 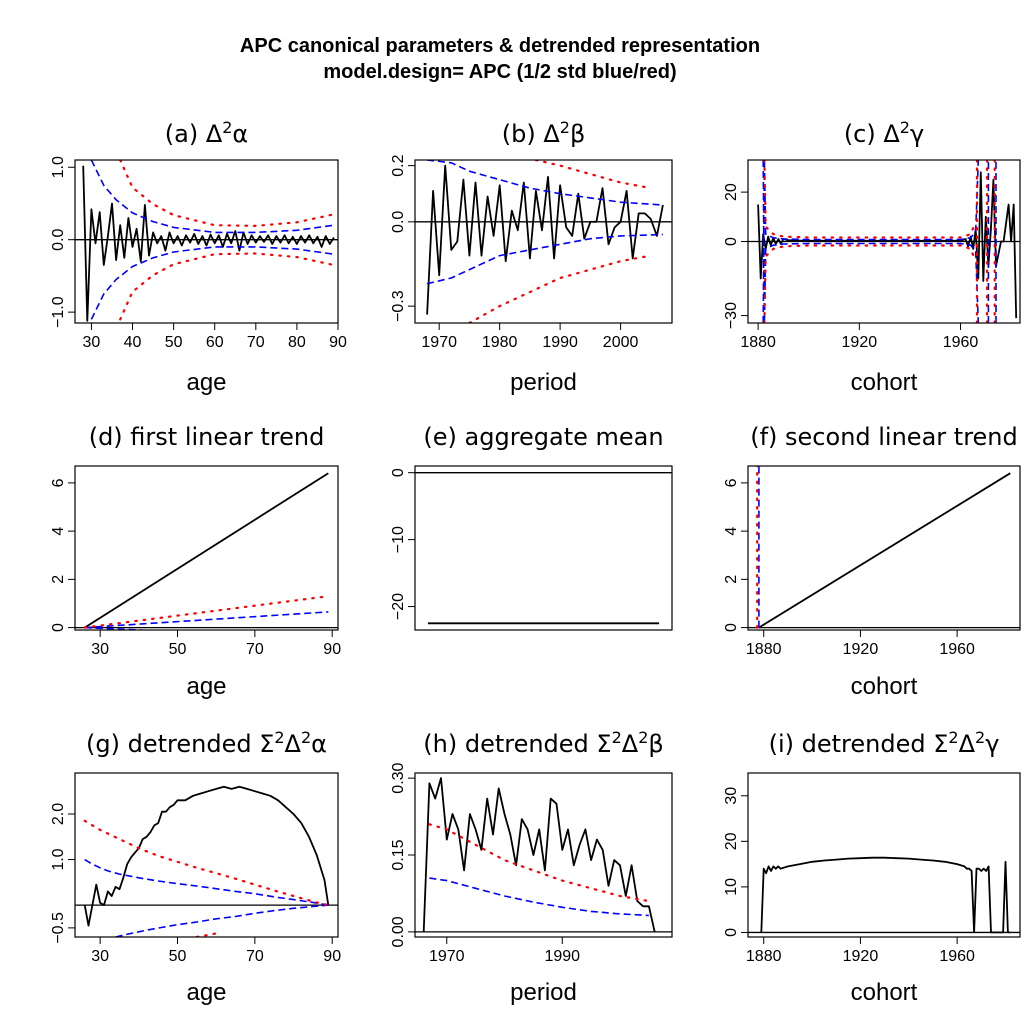 What do you see at coordinates (398, 931) in the screenshot?
I see `y-tick-label-h-0: 0.00` at bounding box center [398, 931].